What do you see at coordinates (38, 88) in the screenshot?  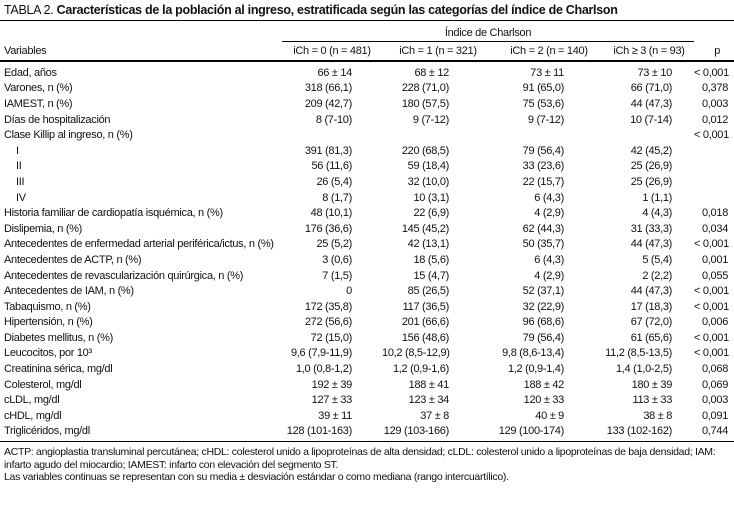 I see `row-label: Varones, n (%)` at bounding box center [38, 88].